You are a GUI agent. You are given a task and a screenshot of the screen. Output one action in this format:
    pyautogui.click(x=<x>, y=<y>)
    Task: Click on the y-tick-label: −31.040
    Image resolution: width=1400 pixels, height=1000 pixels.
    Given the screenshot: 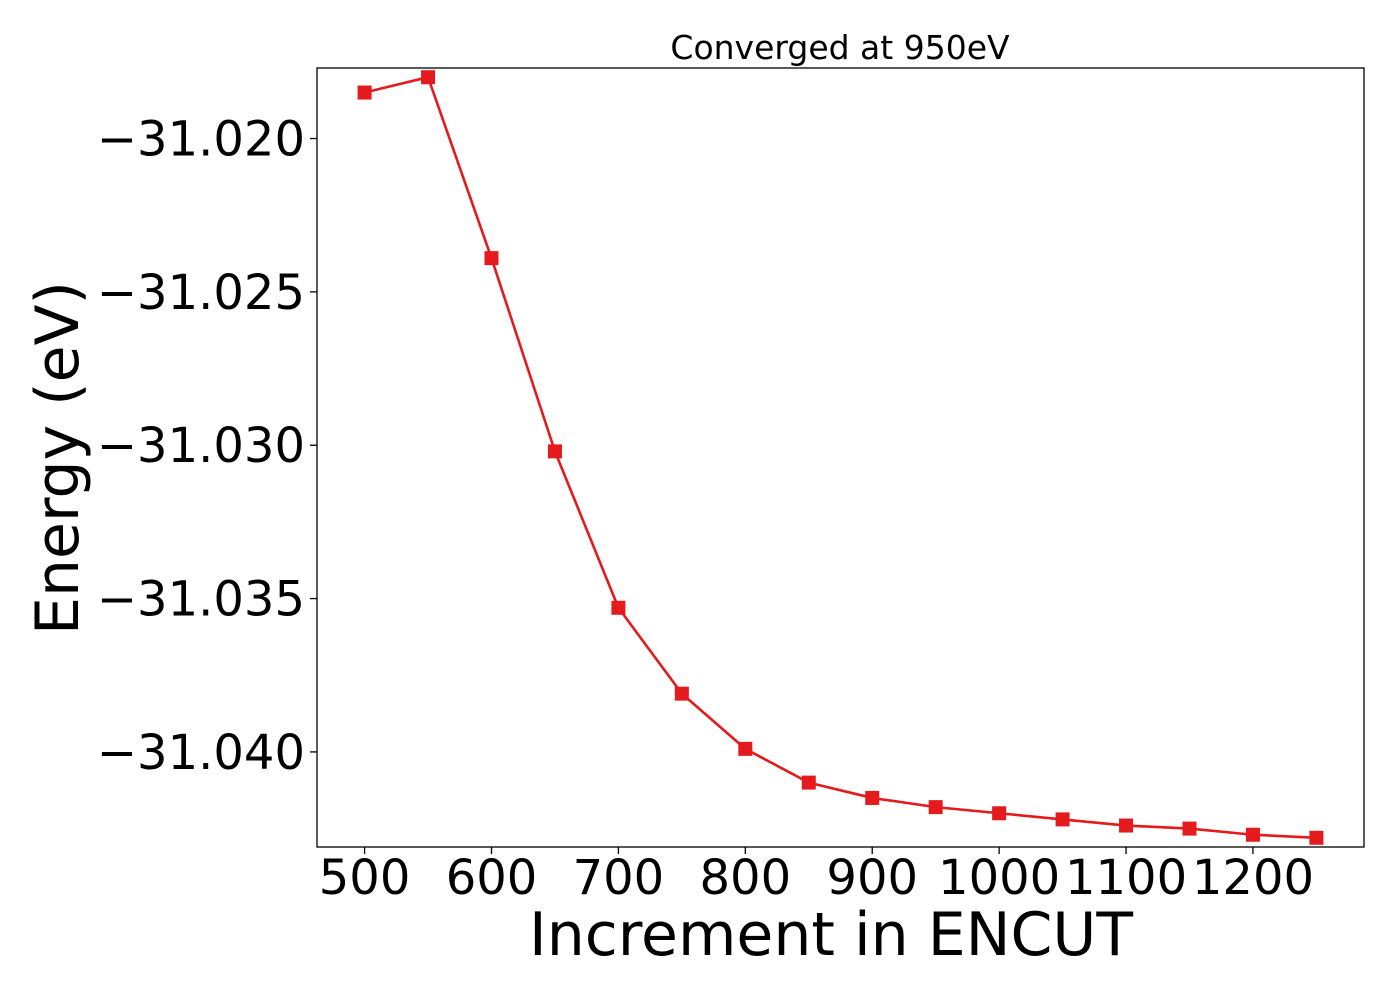 What is the action you would take?
    pyautogui.click(x=201, y=753)
    